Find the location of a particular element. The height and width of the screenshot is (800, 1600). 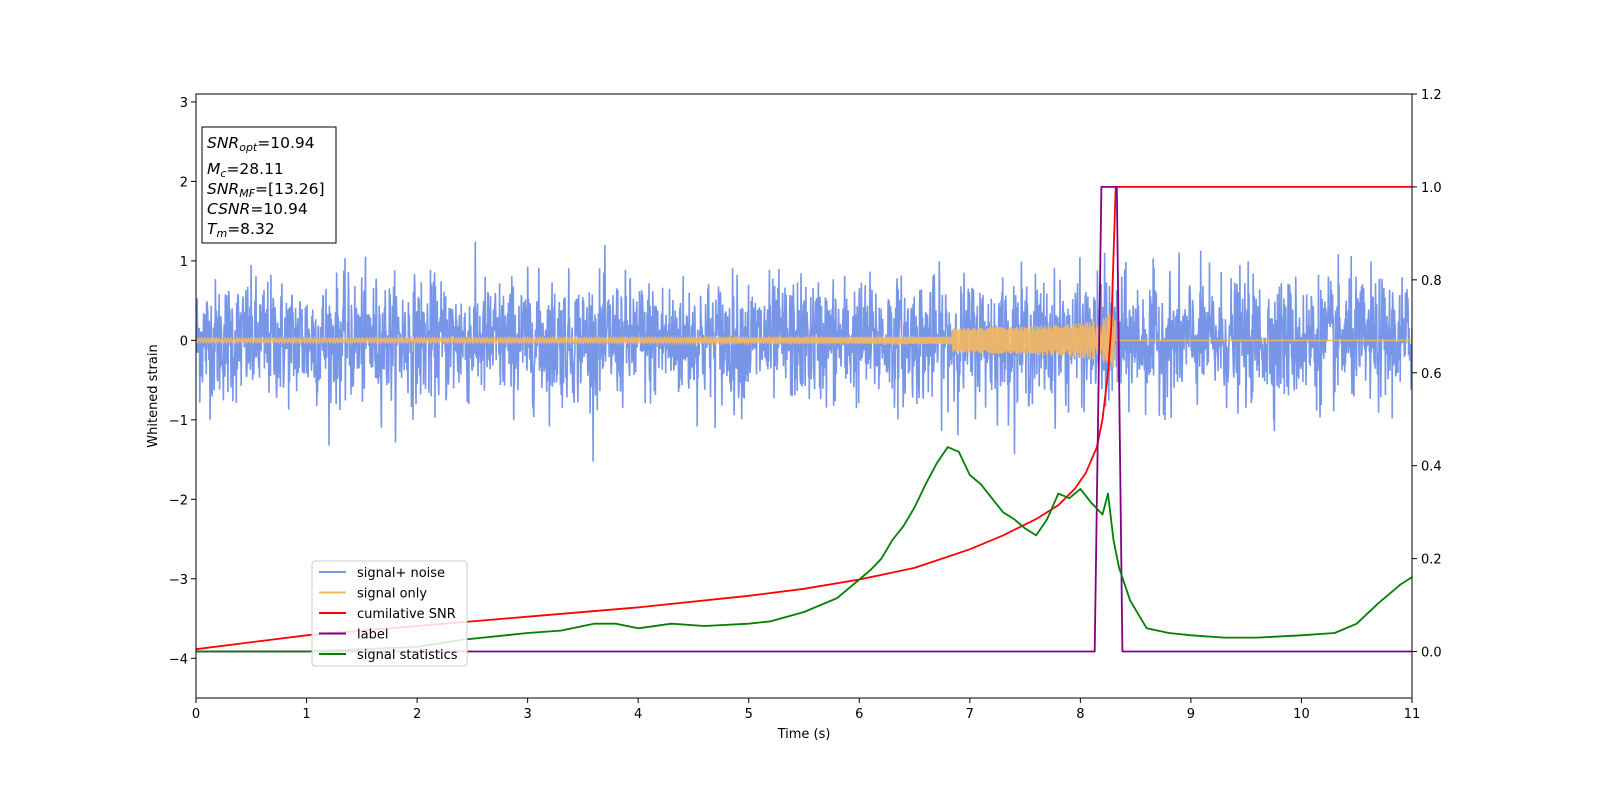

y-left-tick-label: −4 is located at coordinates (178, 659).